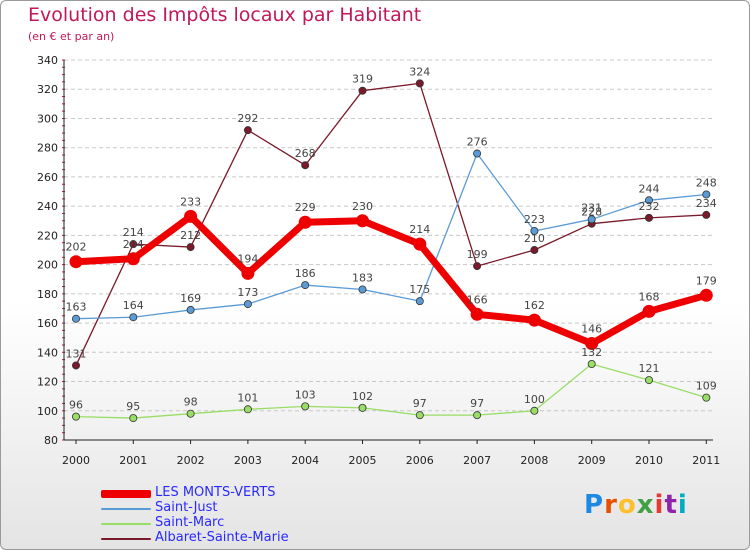 The width and height of the screenshot is (750, 550). I want to click on legend-label: Saint-Just, so click(186, 507).